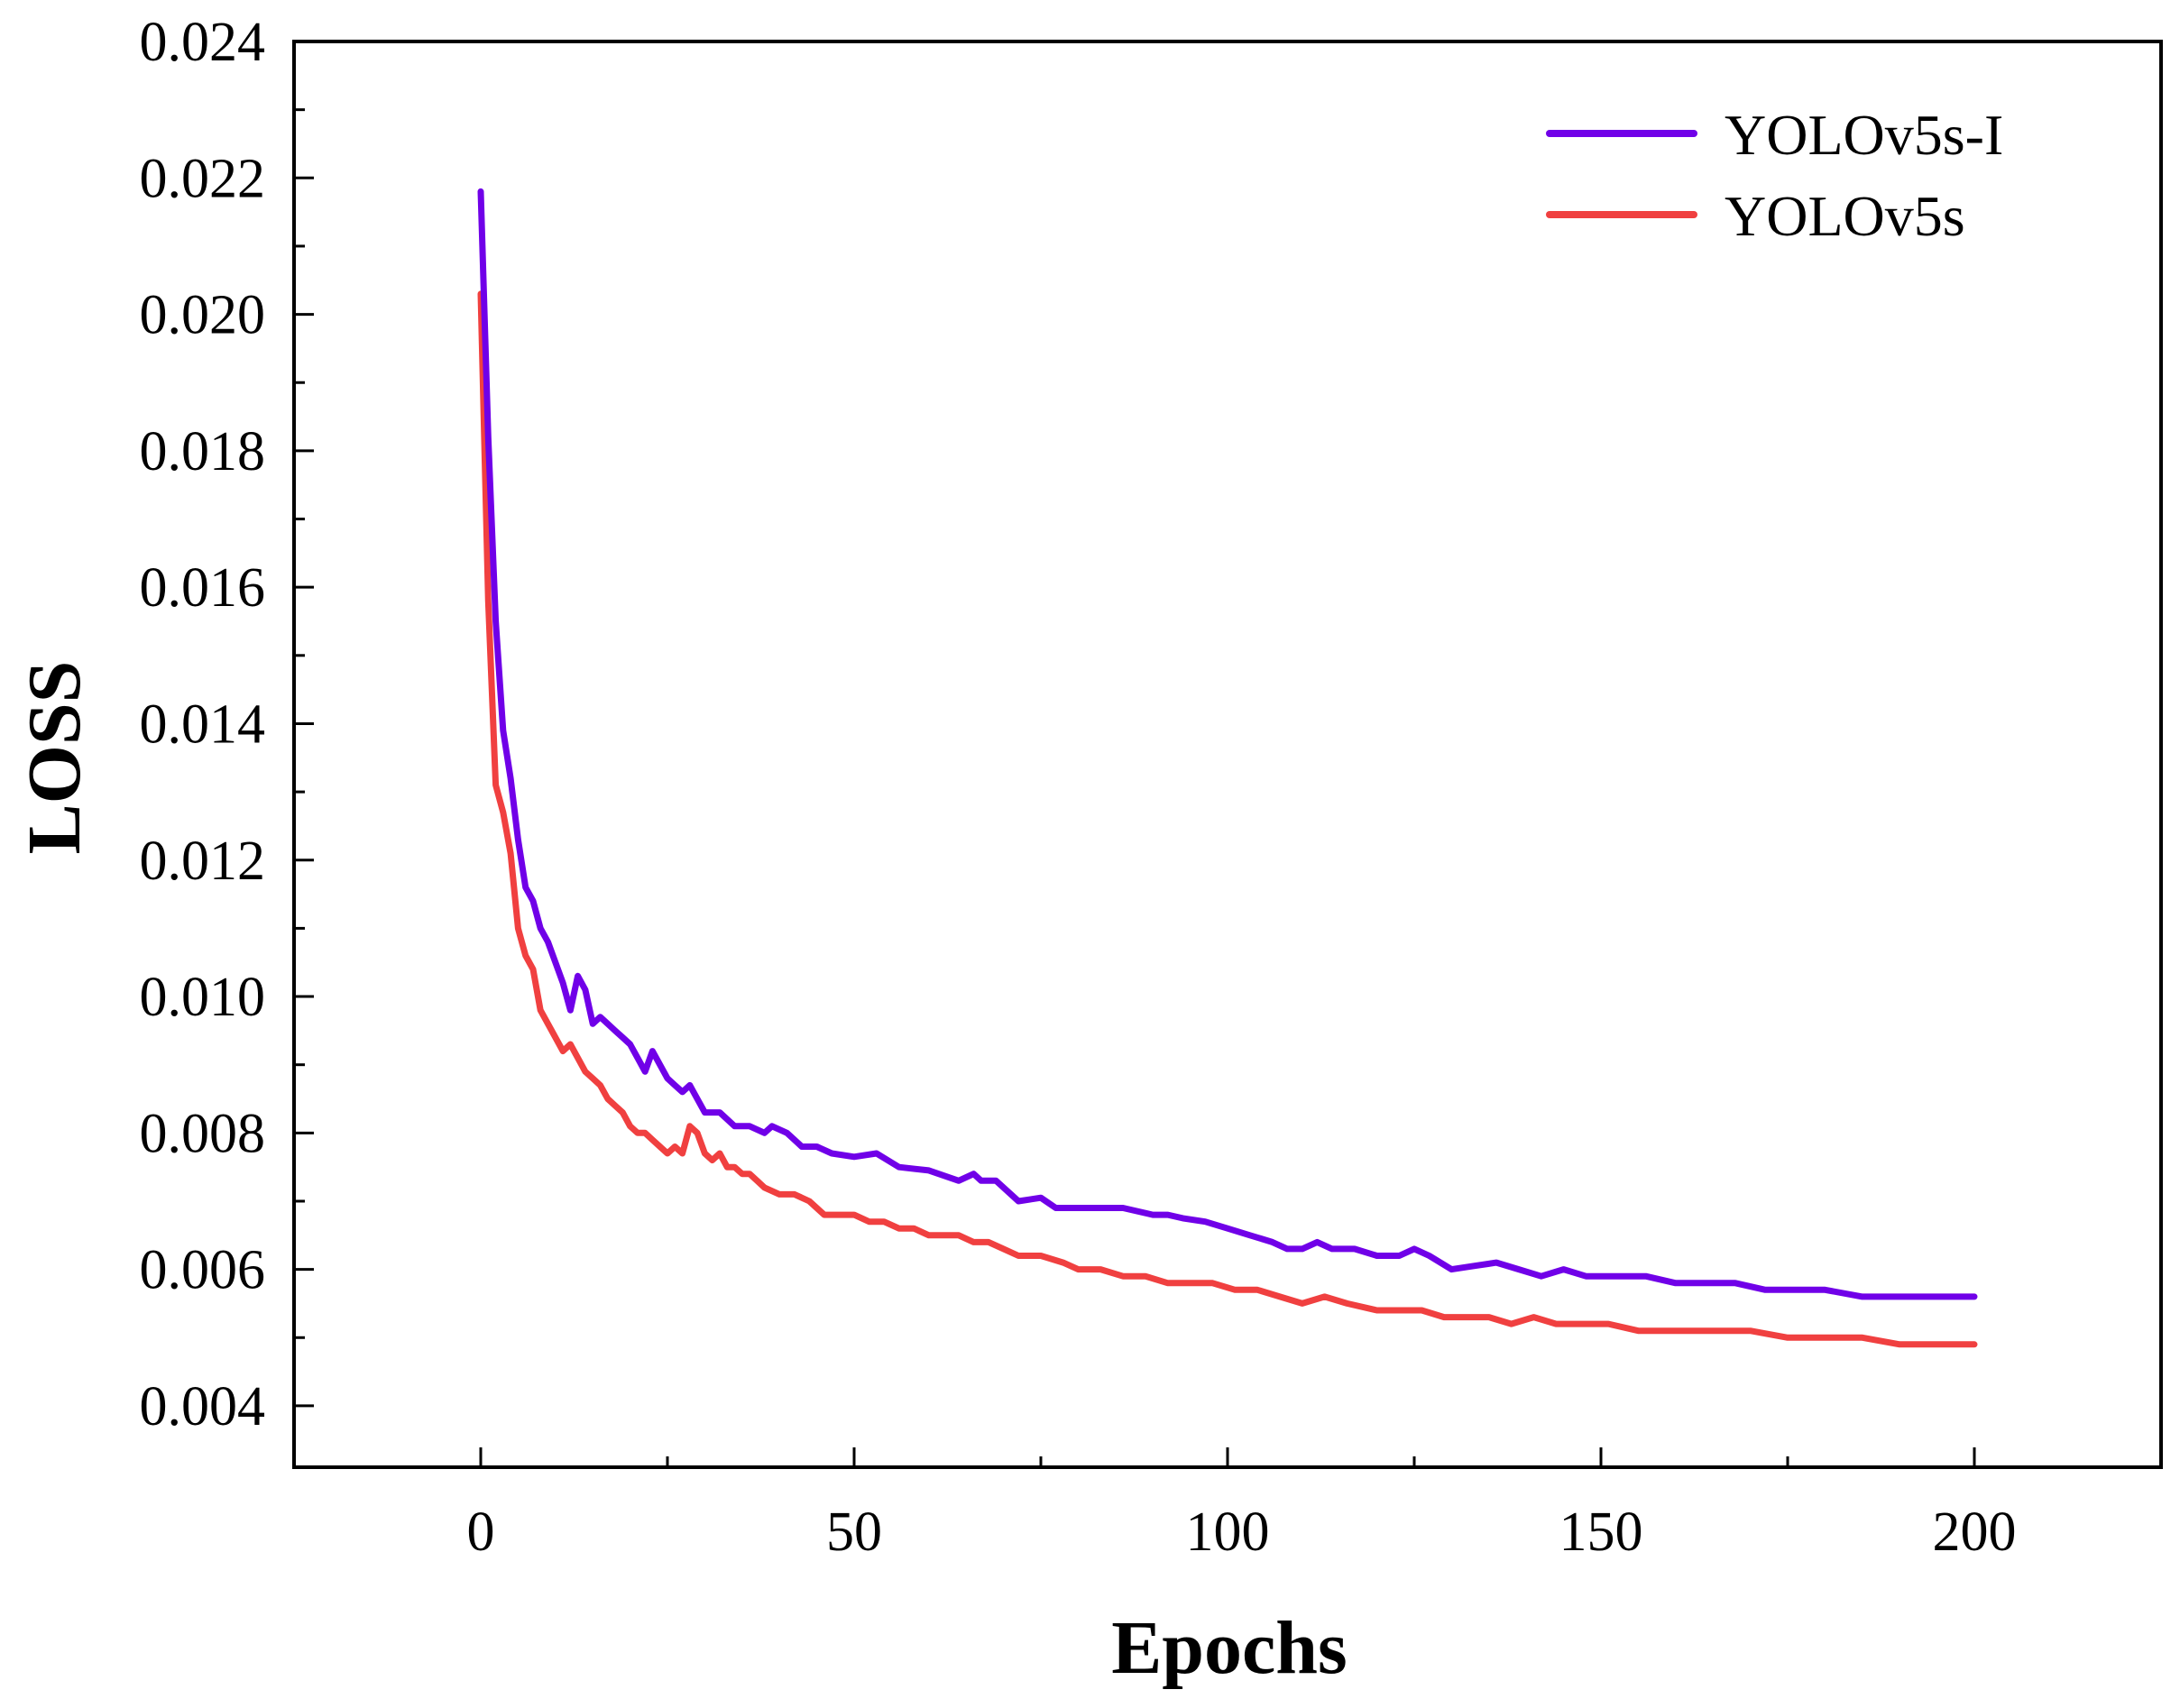 The image size is (2180, 1708). Describe the element at coordinates (203, 42) in the screenshot. I see `y-tick-label: 0.024` at that location.